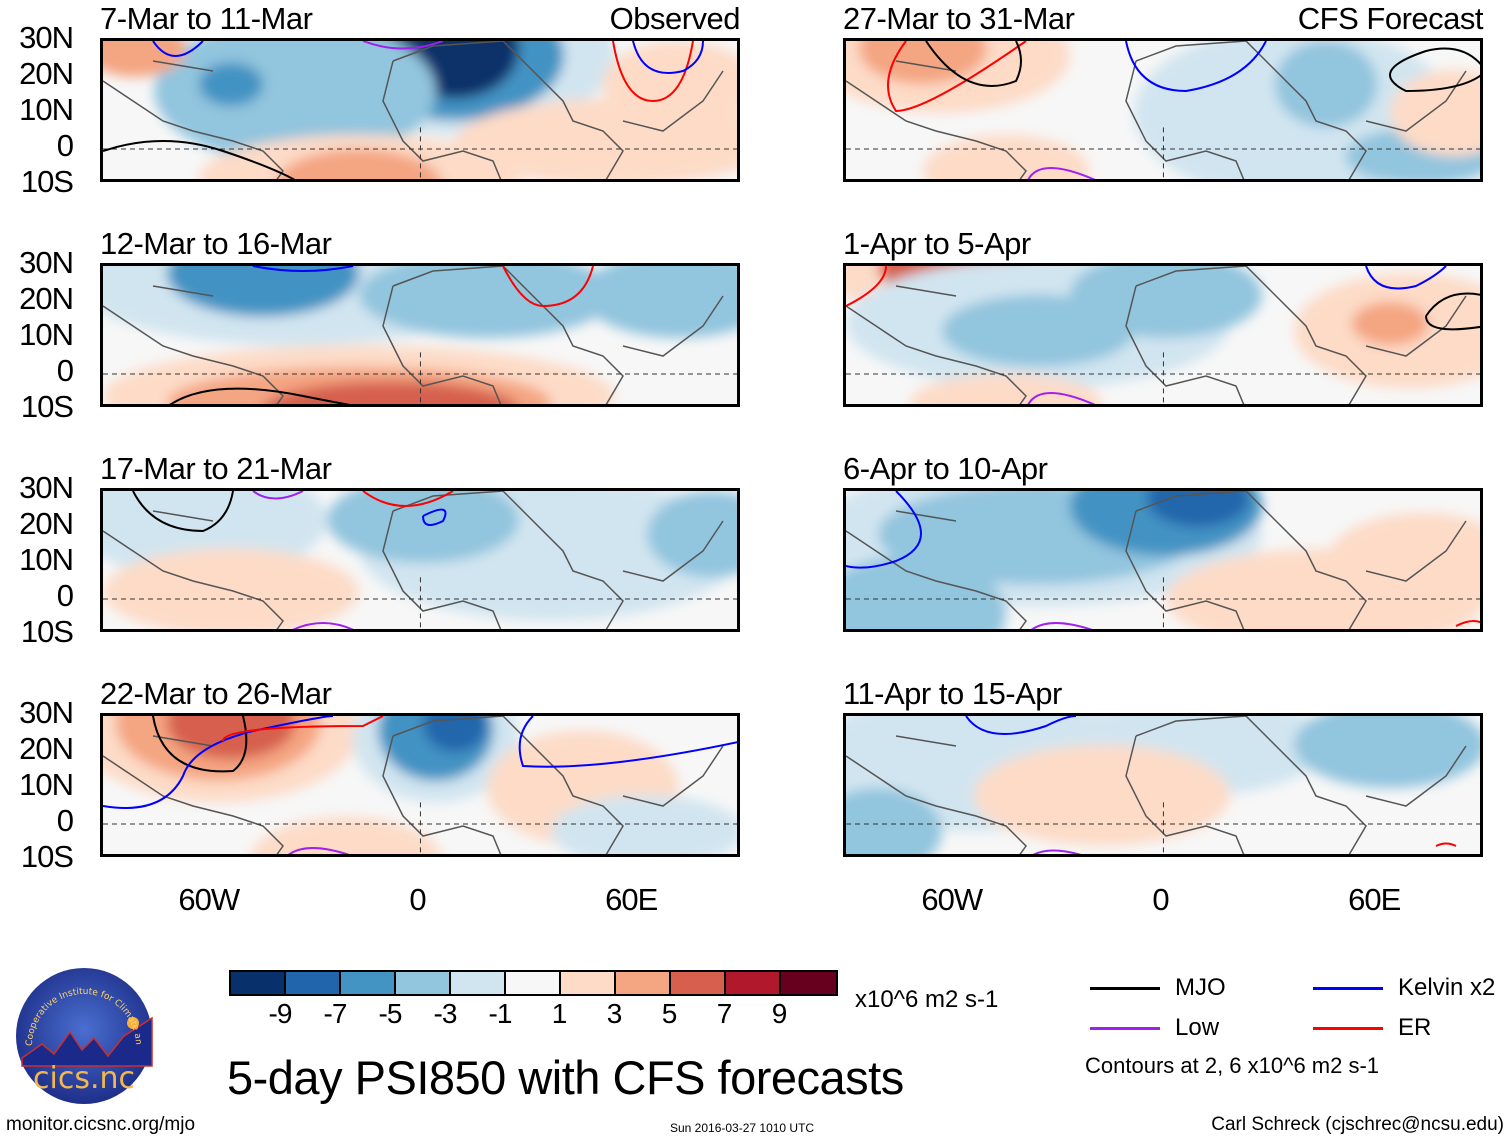  I want to click on colorbar-tick-label: 9, so click(779, 1013).